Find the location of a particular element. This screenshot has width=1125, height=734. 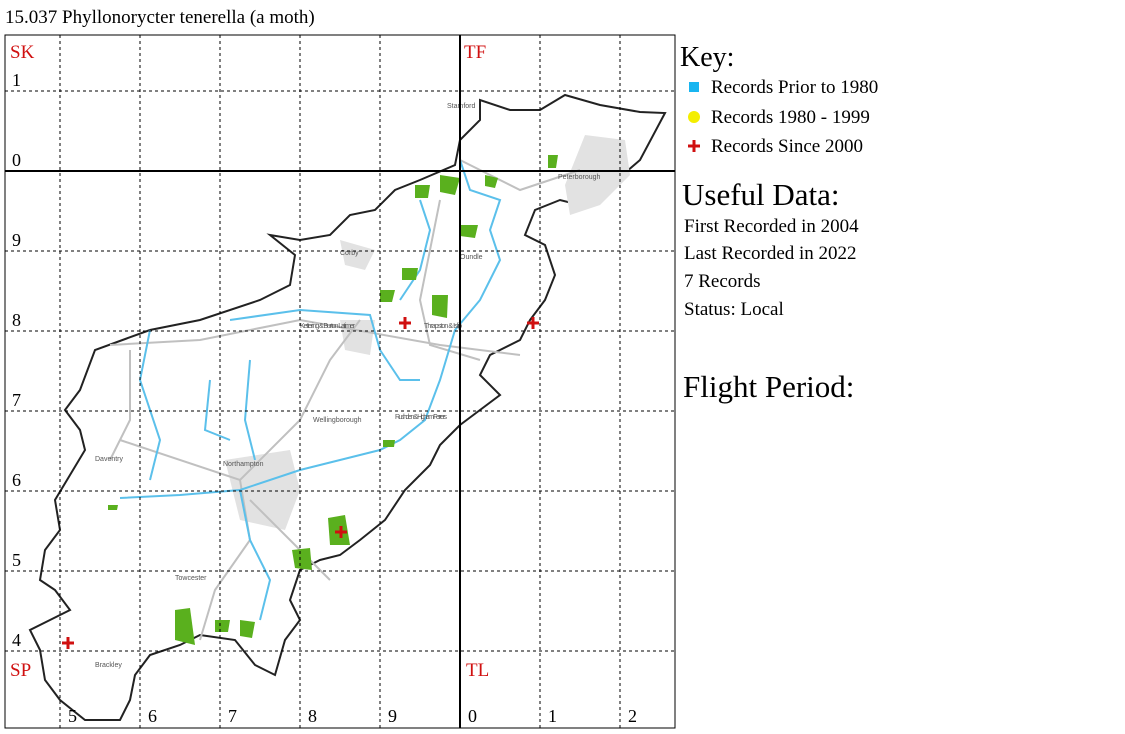

town-label: Towcester is located at coordinates (191, 578).